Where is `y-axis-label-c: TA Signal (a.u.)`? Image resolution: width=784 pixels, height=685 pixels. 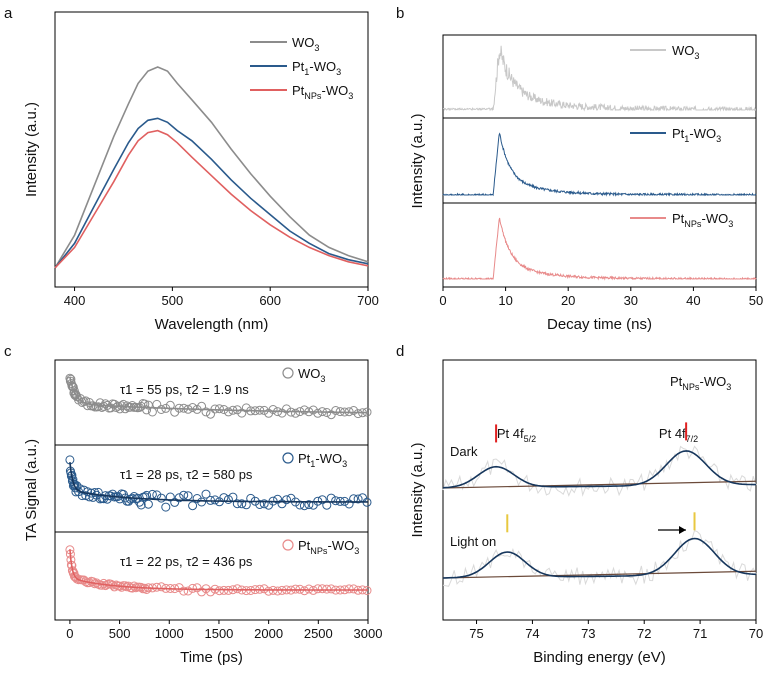
y-axis-label-c: TA Signal (a.u.) is located at coordinates (31, 490).